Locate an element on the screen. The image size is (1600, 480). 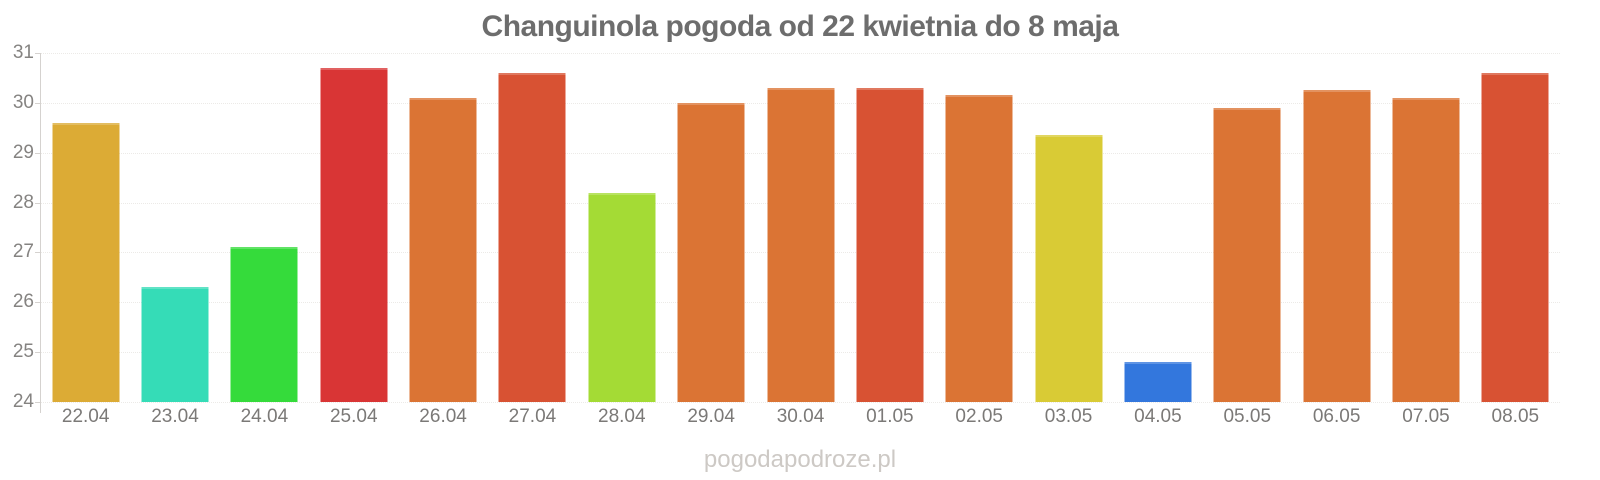
y-tick-label-26: 26 is located at coordinates (23, 302).